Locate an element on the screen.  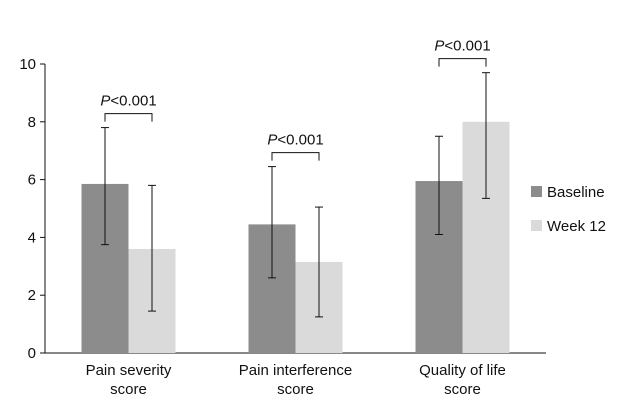
y-tick-label: 8 is located at coordinates (32, 122).